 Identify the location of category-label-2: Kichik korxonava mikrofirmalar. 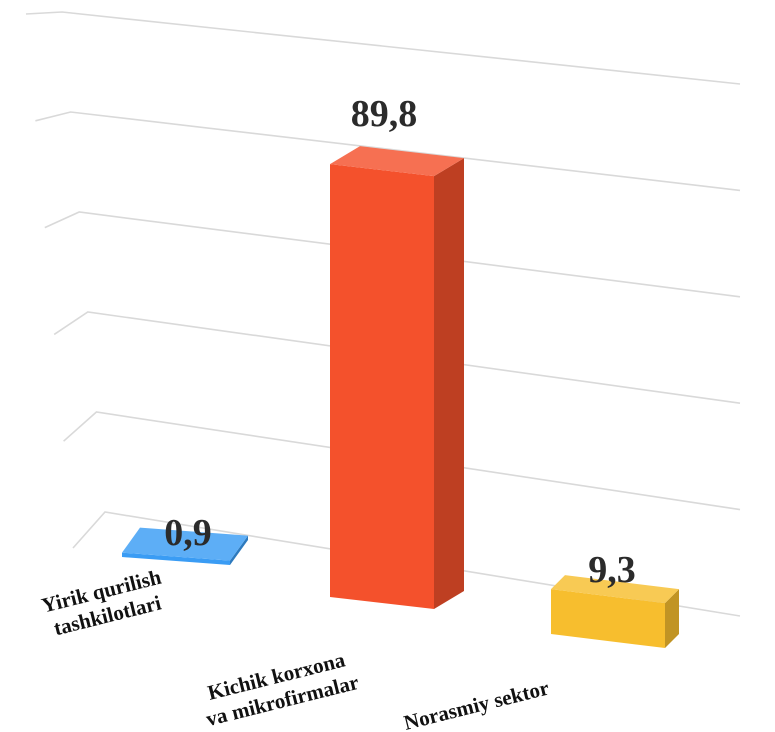
(279, 688).